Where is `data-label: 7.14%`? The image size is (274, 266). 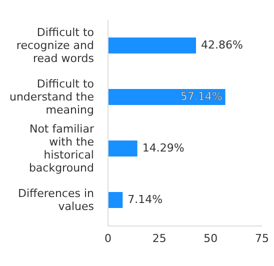 data-label: 7.14% is located at coordinates (145, 199).